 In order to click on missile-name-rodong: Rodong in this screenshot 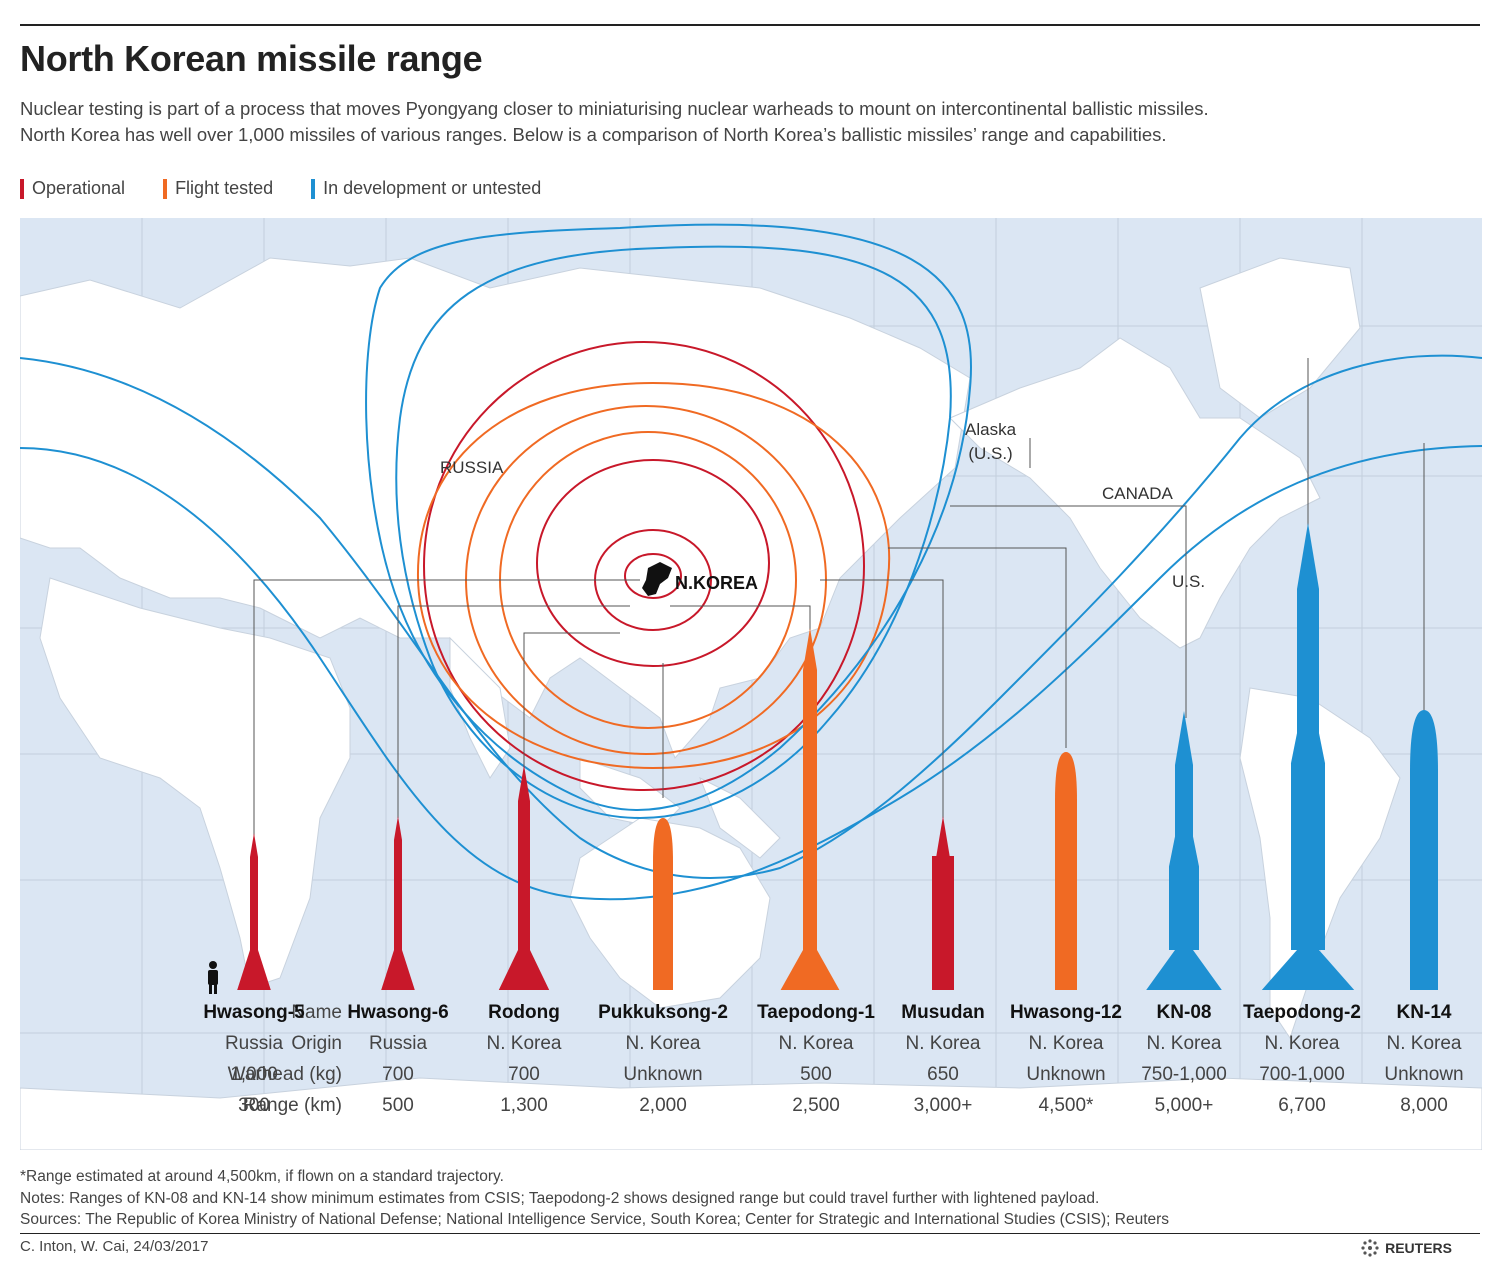, I will do `click(524, 1012)`.